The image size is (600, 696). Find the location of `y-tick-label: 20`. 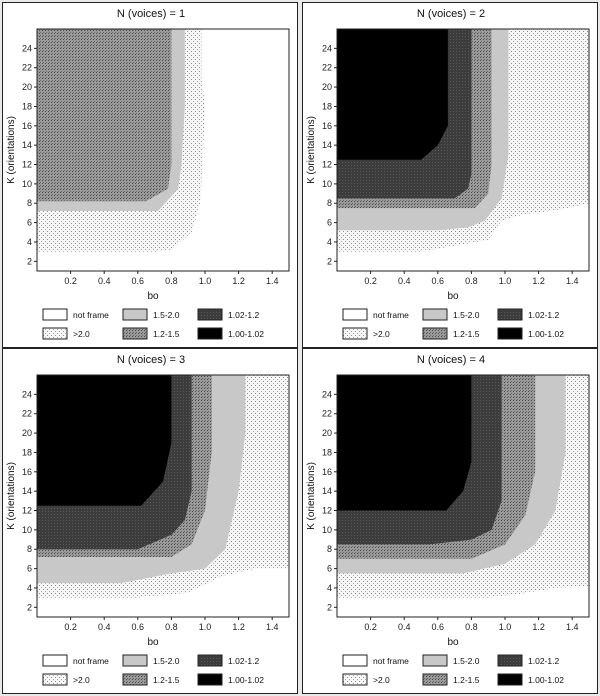

y-tick-label: 20 is located at coordinates (27, 87).